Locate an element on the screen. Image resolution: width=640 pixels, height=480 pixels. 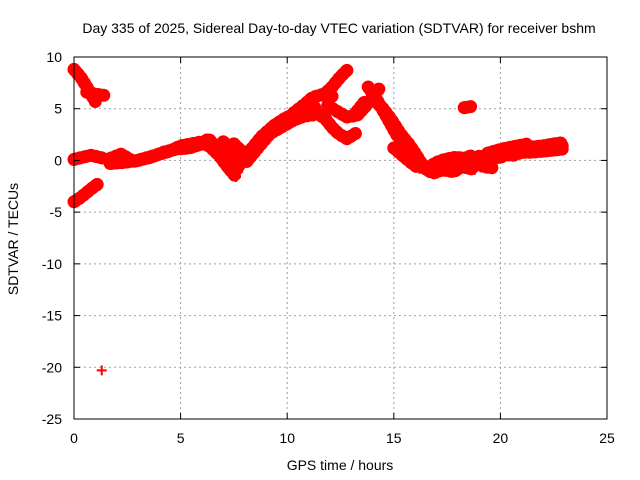
y-tick-label-1: -20 is located at coordinates (52, 367).